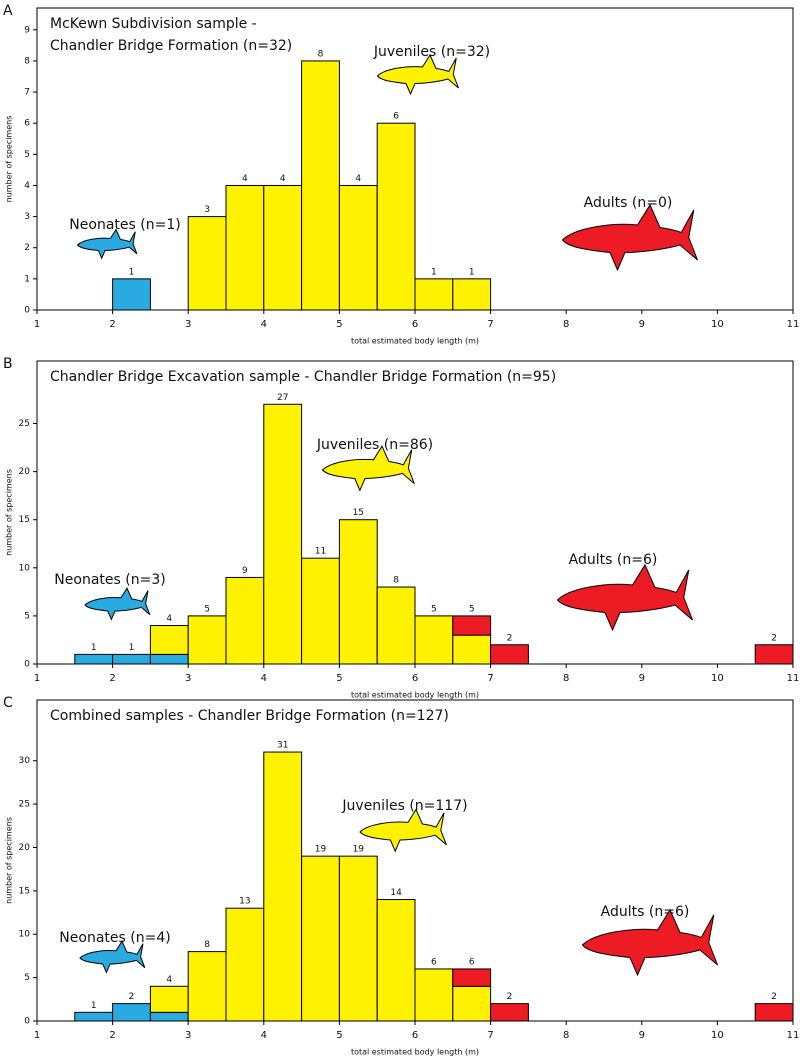 The width and height of the screenshot is (800, 1059). Describe the element at coordinates (109, 580) in the screenshot. I see `legend-label: Neonates (n=3)` at that location.